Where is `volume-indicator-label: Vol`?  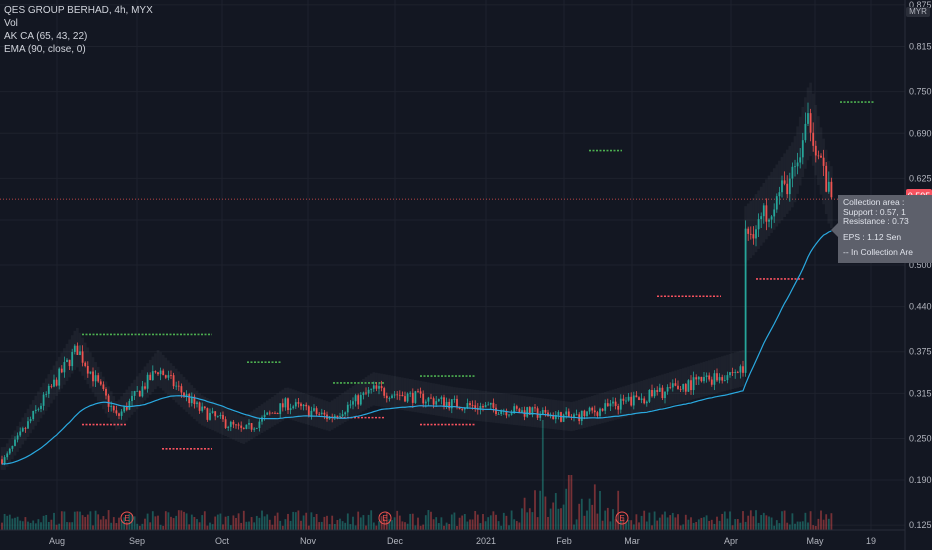
volume-indicator-label: Vol is located at coordinates (11, 23).